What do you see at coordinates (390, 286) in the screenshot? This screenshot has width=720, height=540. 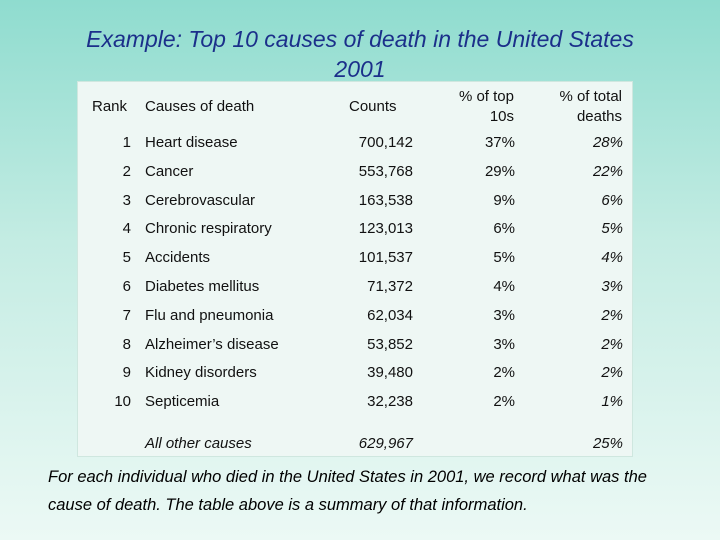 I see `row-count: 71,372` at bounding box center [390, 286].